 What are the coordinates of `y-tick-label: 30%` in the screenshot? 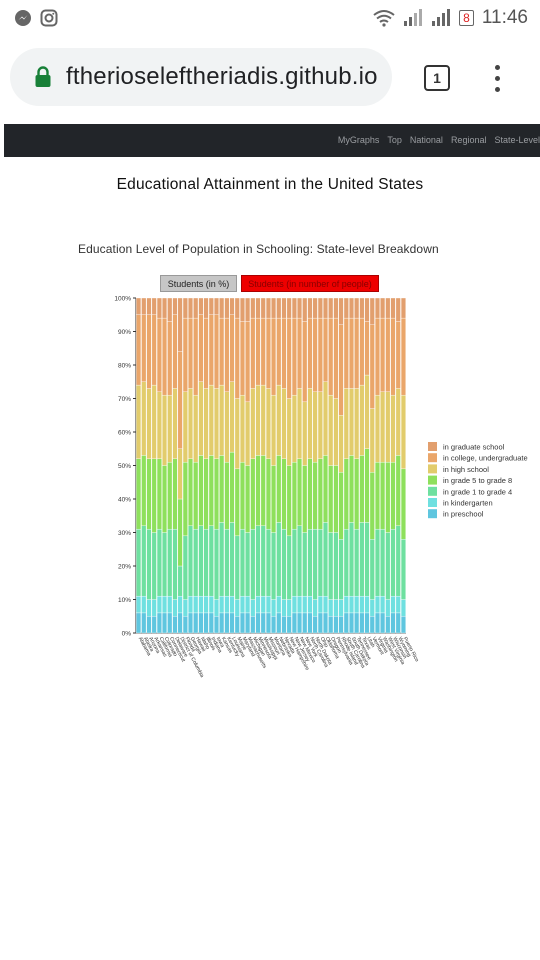 It's located at (124, 533).